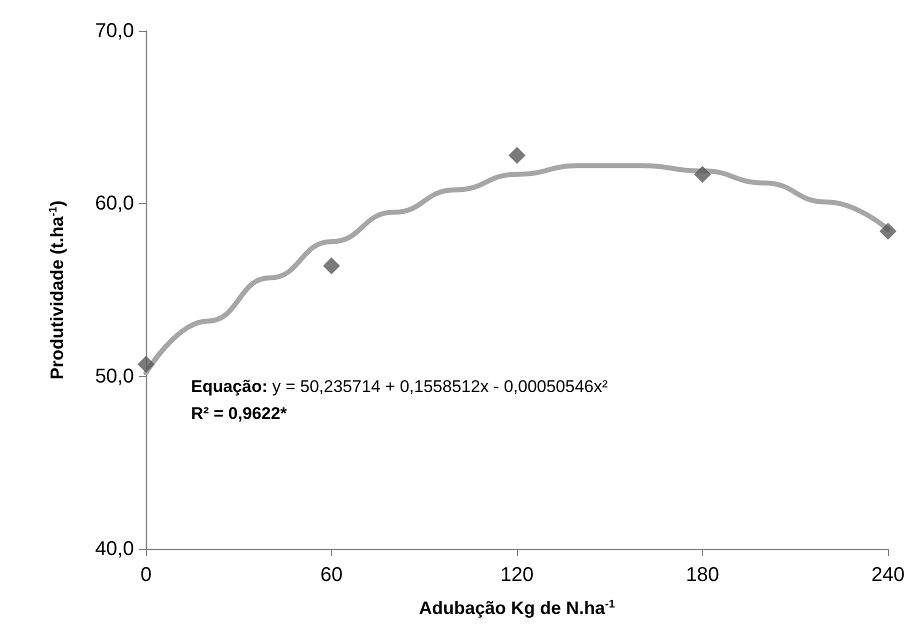 The width and height of the screenshot is (915, 634). What do you see at coordinates (146, 575) in the screenshot?
I see `x-tick-label: 0` at bounding box center [146, 575].